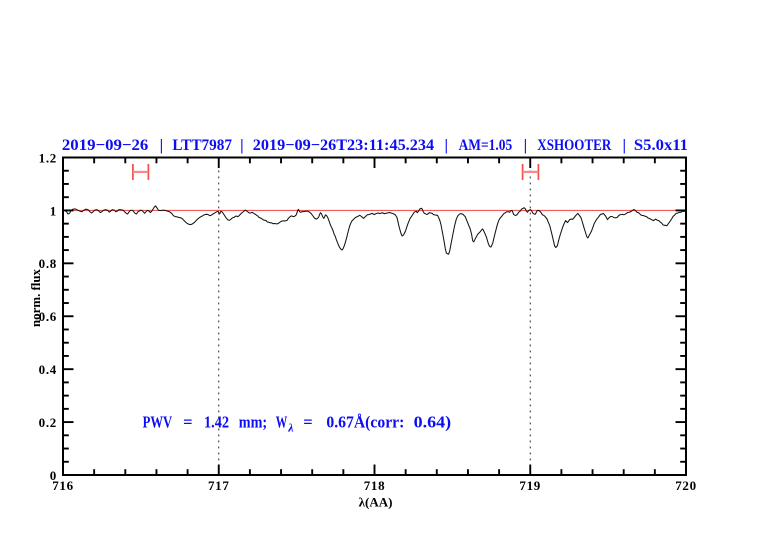  I want to click on svg-text: W, so click(282, 422).